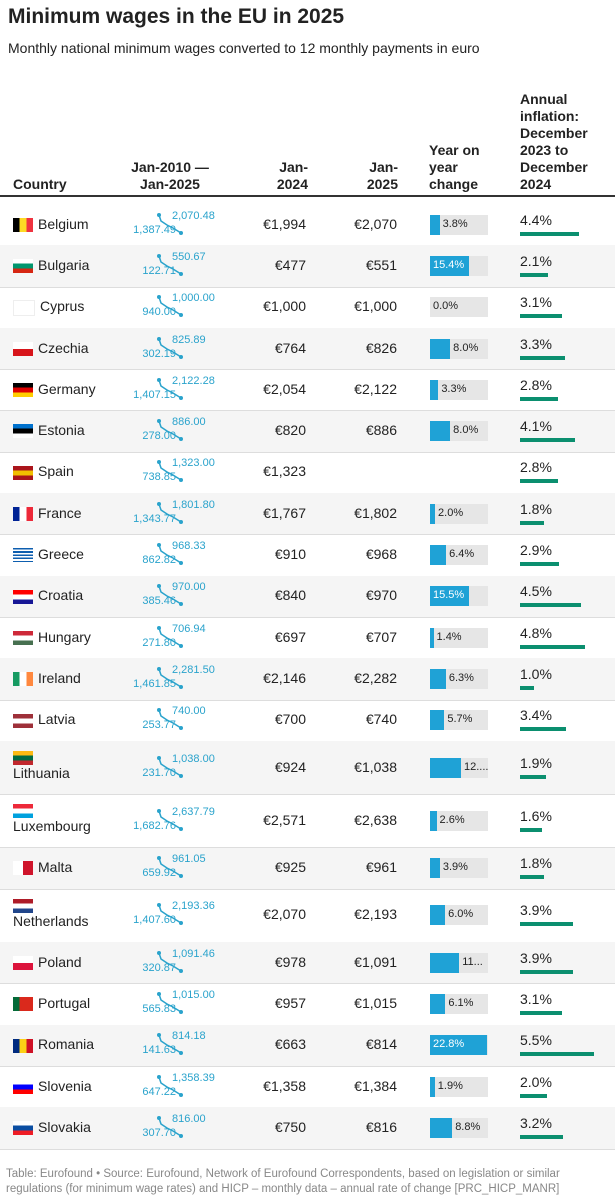 The height and width of the screenshot is (1200, 615). What do you see at coordinates (63, 347) in the screenshot?
I see `country-name: Czechia` at bounding box center [63, 347].